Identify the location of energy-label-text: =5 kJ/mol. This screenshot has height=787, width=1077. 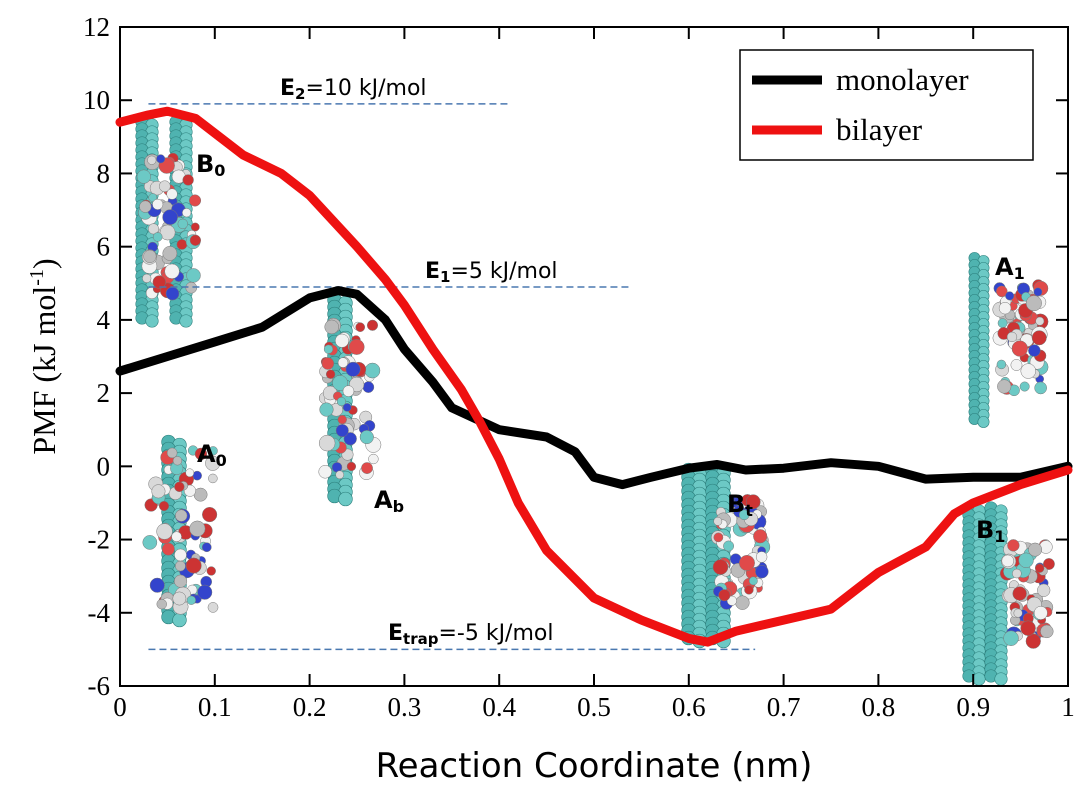
(503, 271).